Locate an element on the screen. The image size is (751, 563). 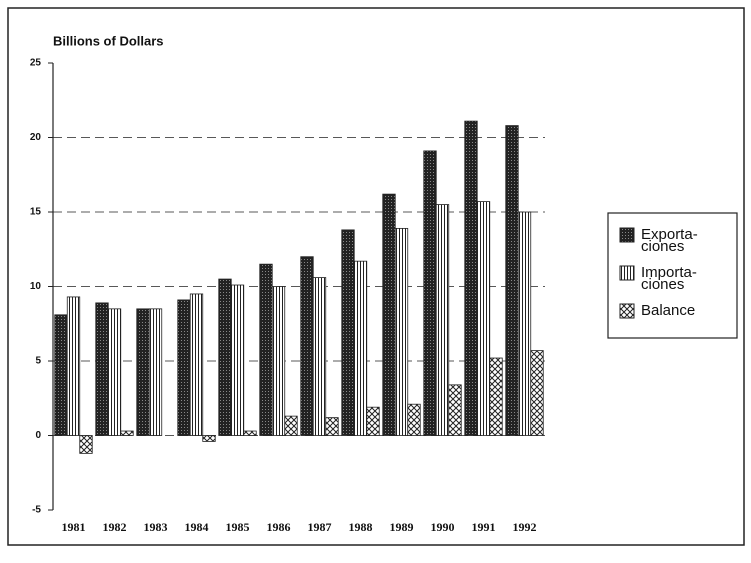
x-tick-label: 1984 is located at coordinates (197, 527).